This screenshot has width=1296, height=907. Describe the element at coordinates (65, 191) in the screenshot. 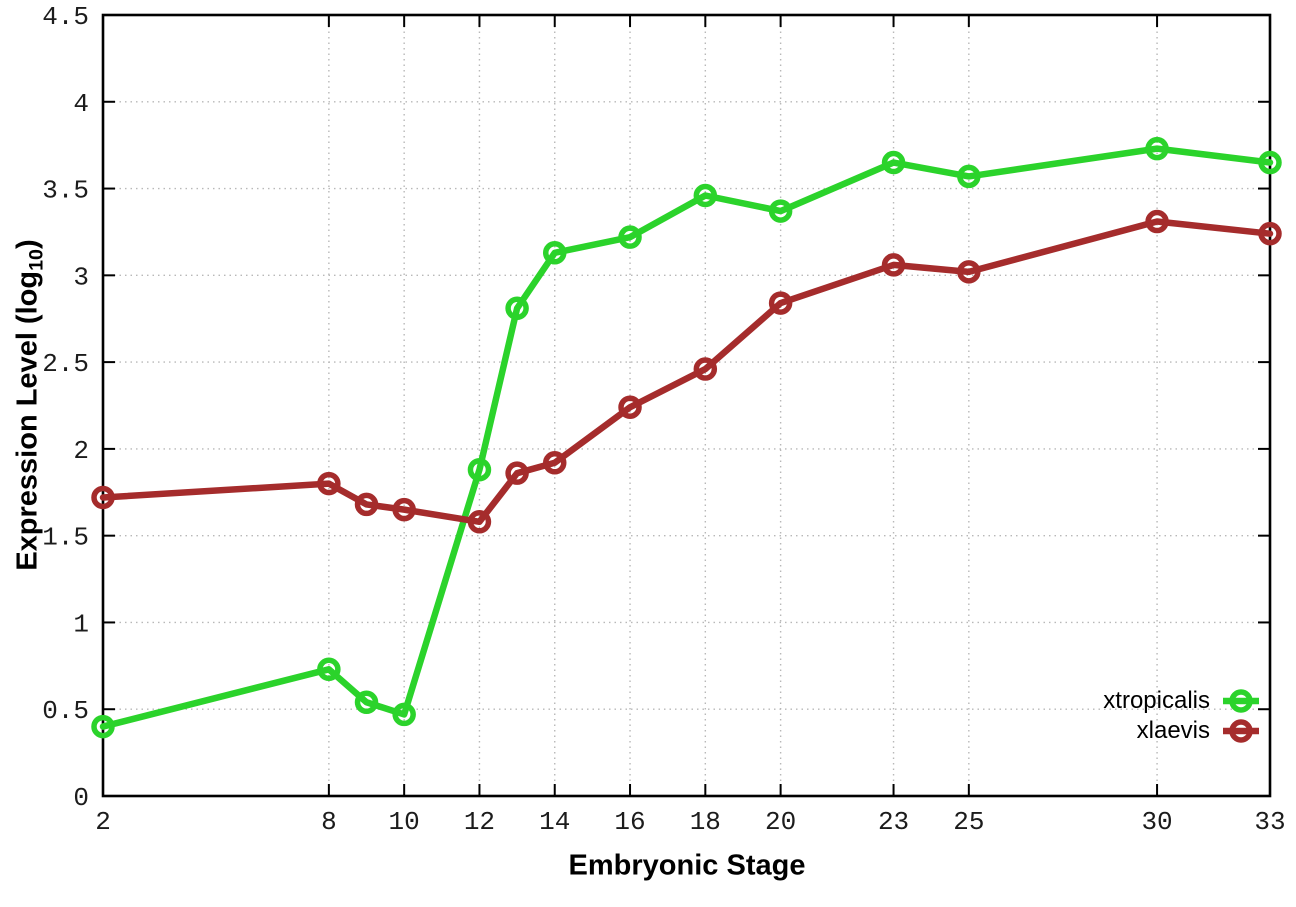

I see `y-tick-label: 3.5` at that location.